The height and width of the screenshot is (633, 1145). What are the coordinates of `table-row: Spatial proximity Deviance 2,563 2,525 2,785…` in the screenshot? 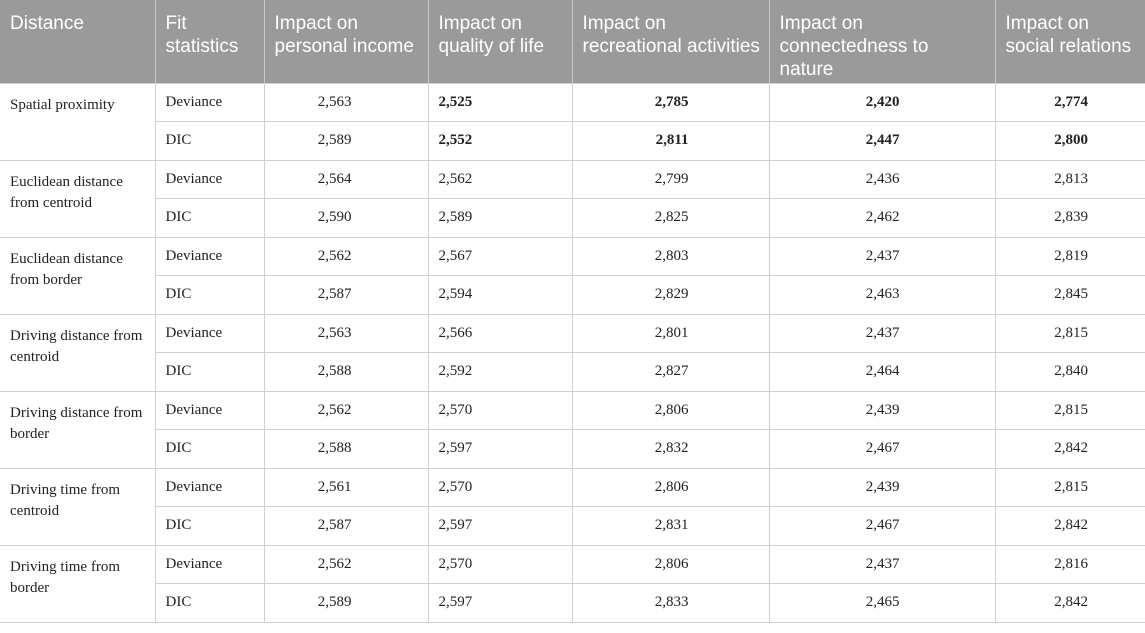 It's located at (572, 121).